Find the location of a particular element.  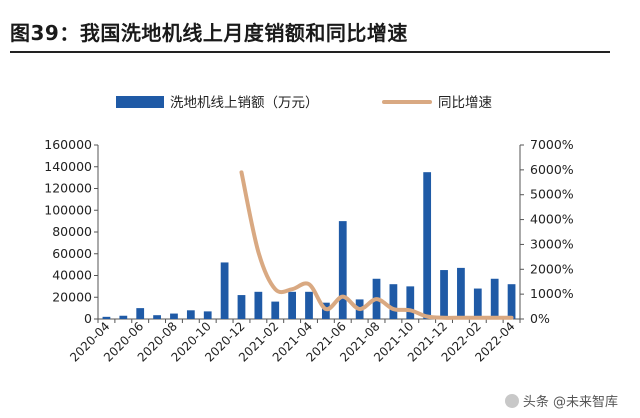

right-tick-label: 5000% is located at coordinates (552, 194).